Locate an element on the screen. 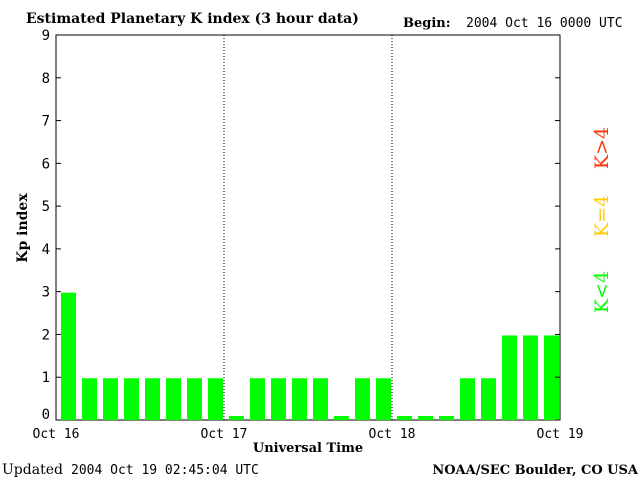  x-axis-label: Universal Time is located at coordinates (308, 448).